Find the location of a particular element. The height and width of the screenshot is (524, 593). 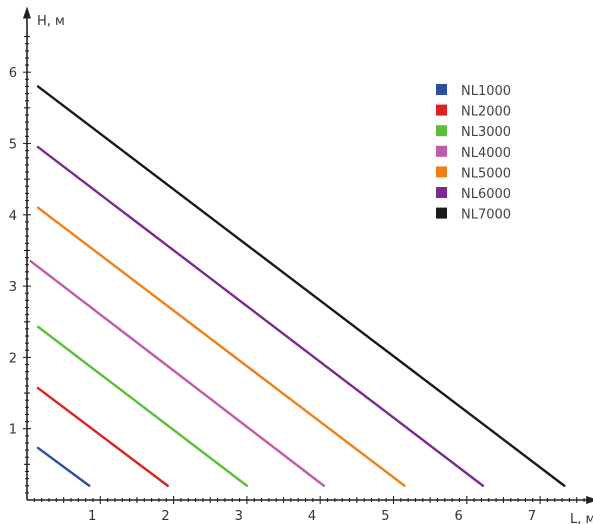

x-axis-arrow is located at coordinates (589, 500).